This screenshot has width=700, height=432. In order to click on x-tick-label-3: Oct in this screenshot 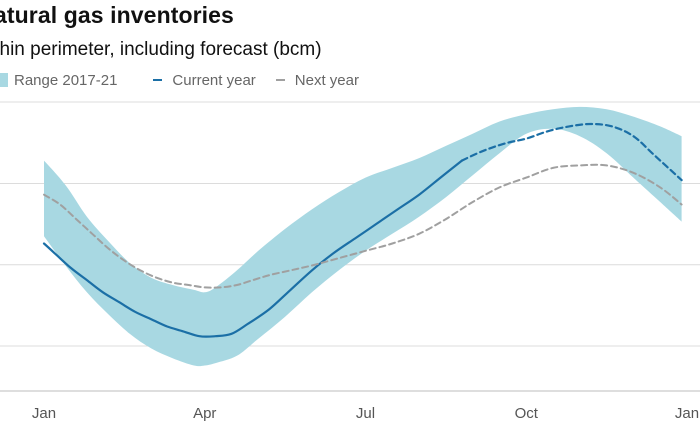, I will do `click(527, 413)`.